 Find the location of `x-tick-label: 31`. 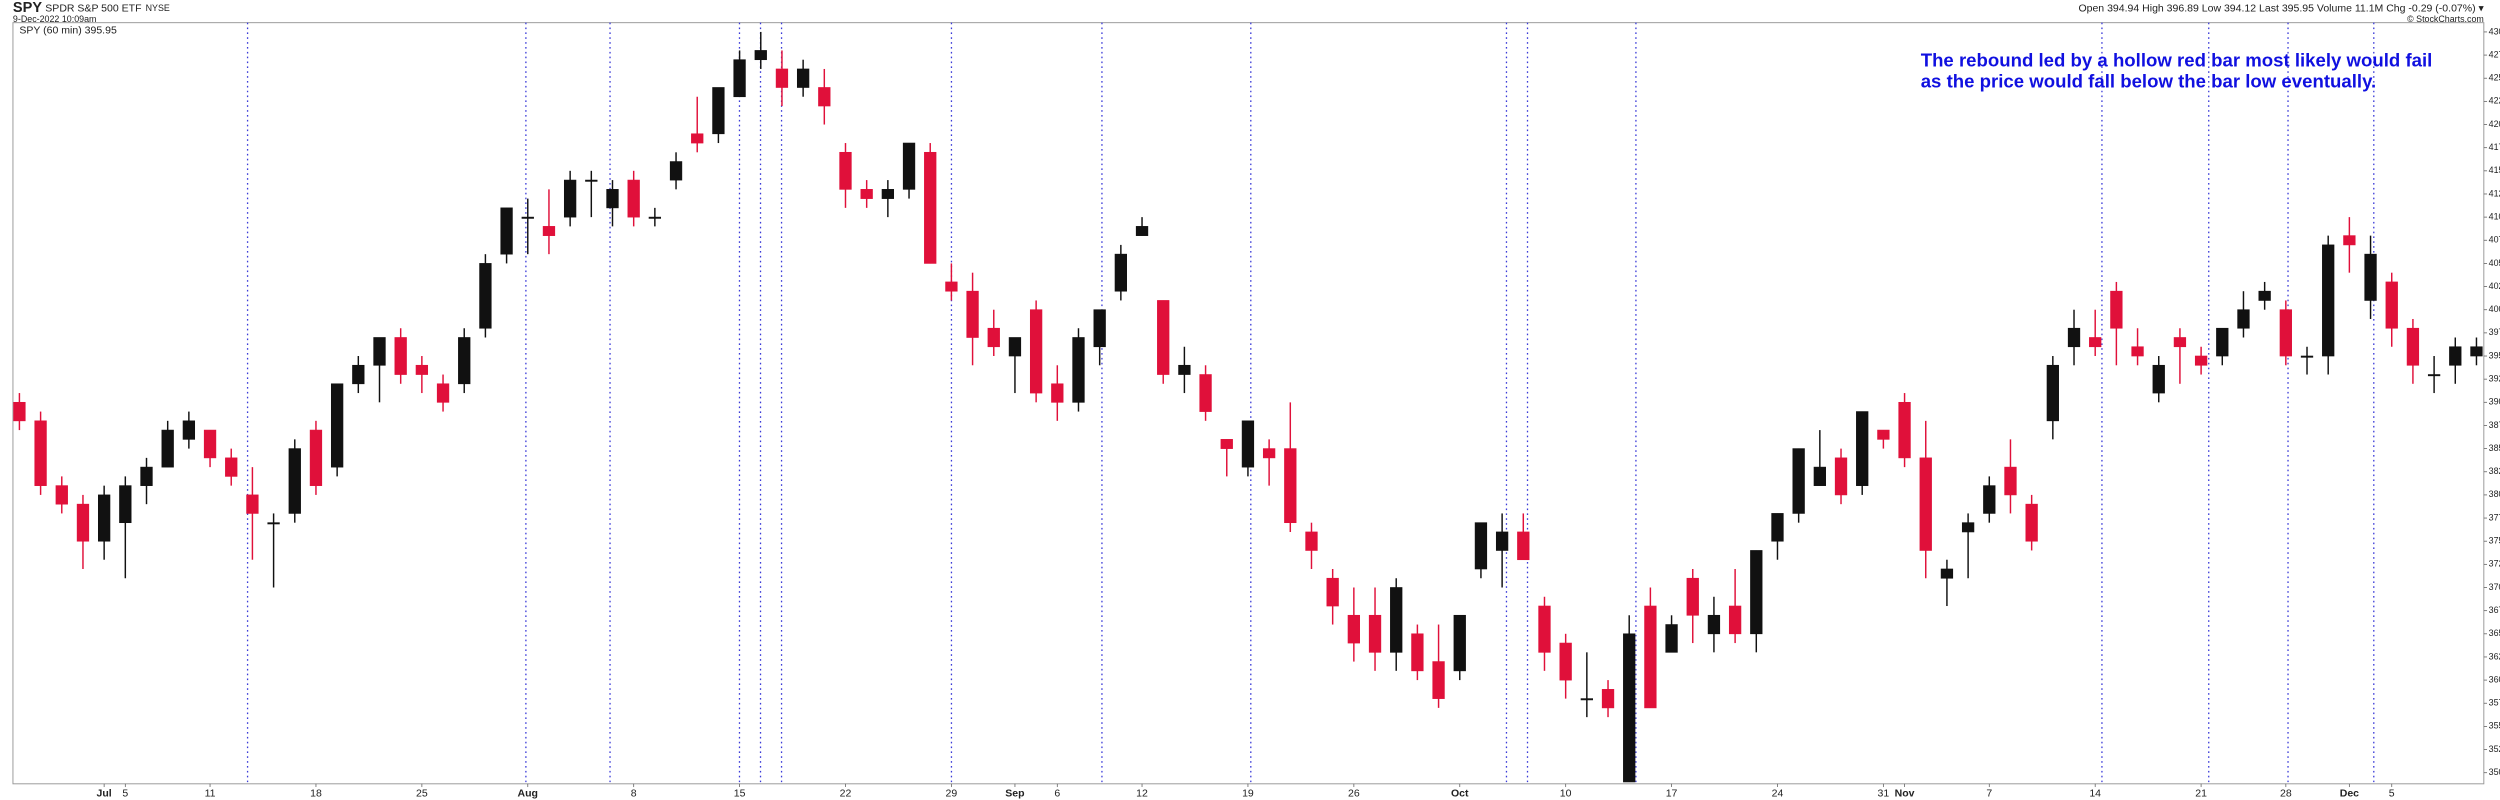

x-tick-label: 31 is located at coordinates (1884, 793).